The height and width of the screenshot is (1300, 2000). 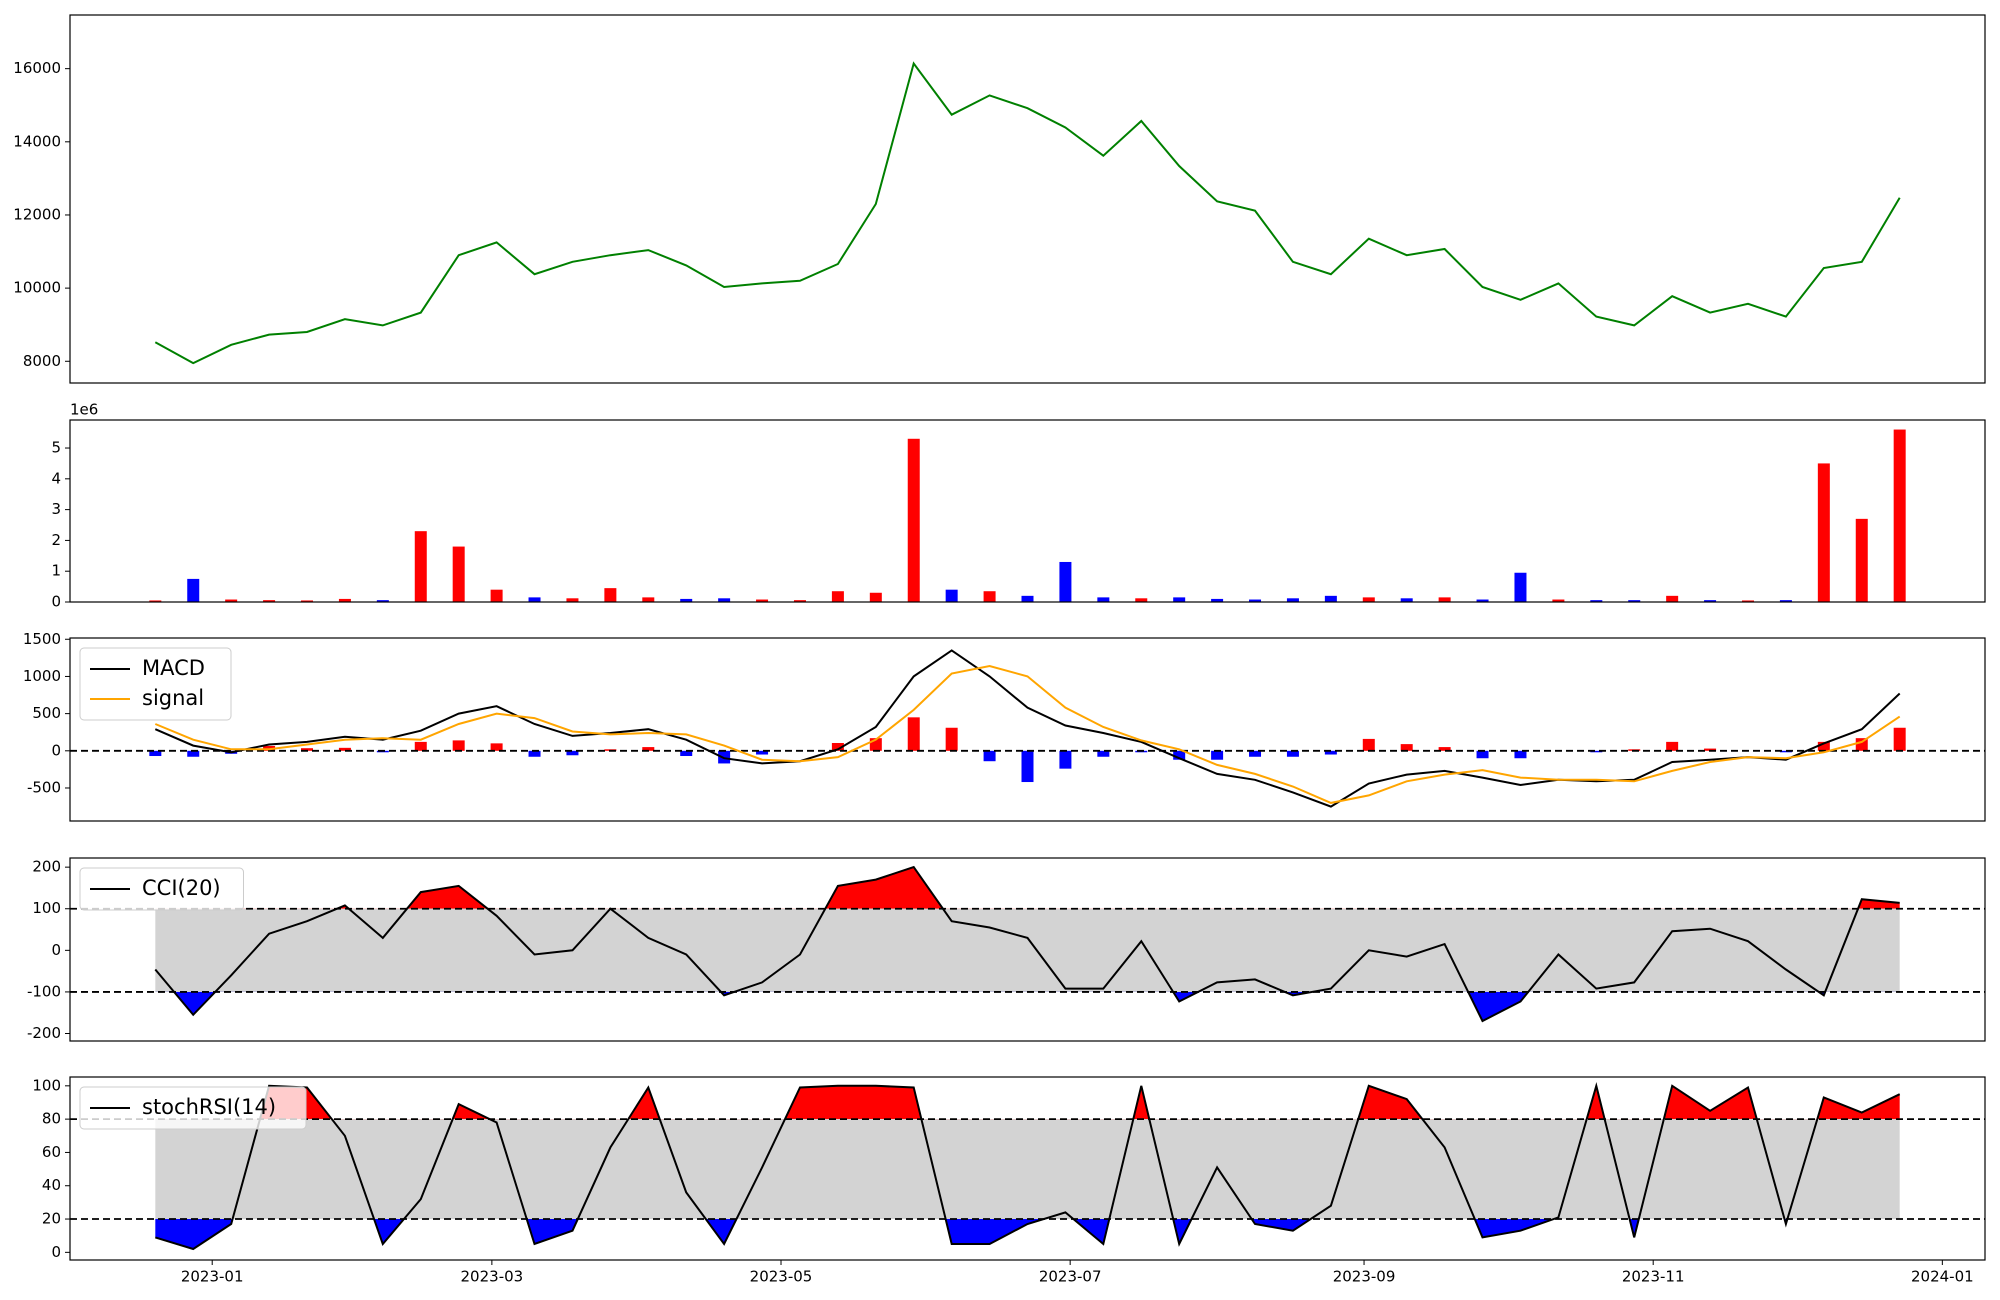 What do you see at coordinates (492, 1277) in the screenshot?
I see `x-tick-label: 2023-03` at bounding box center [492, 1277].